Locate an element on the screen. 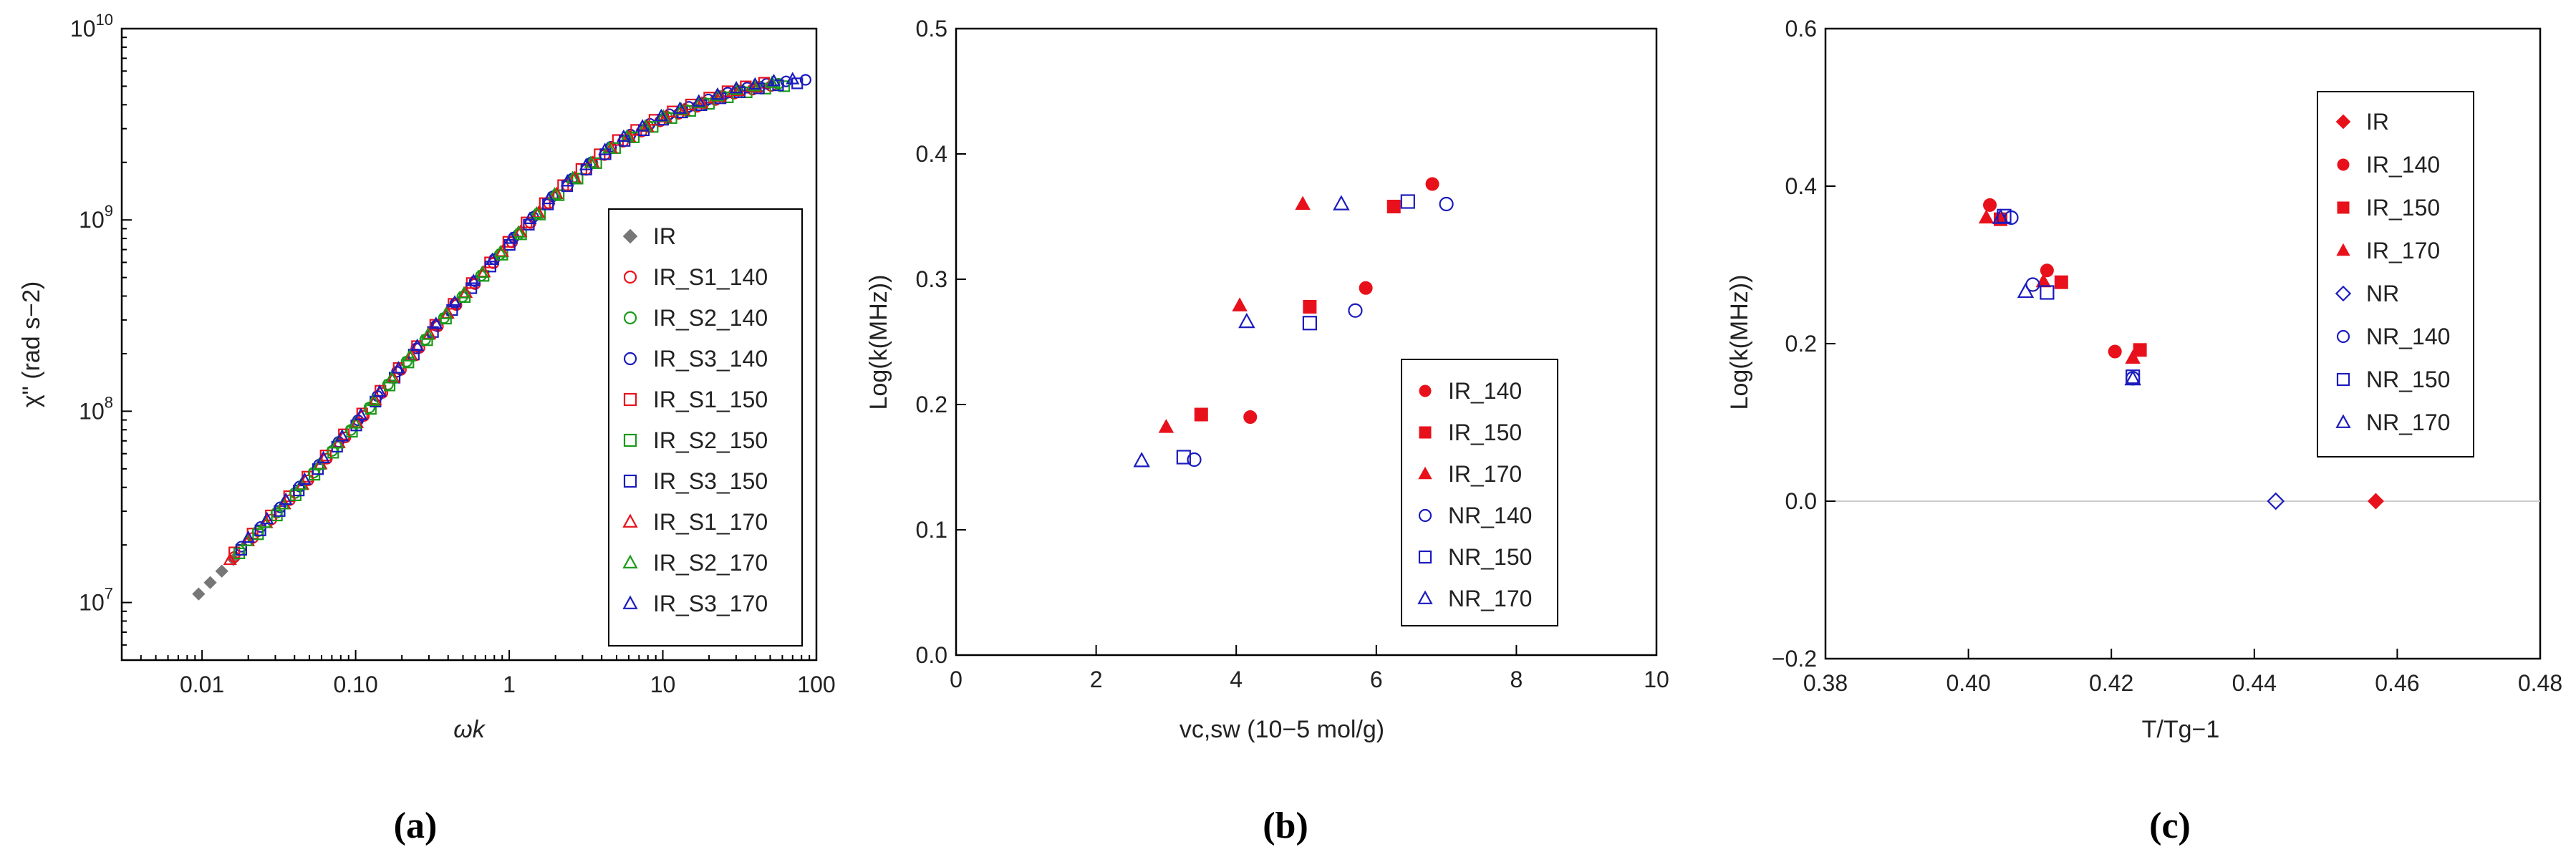 The height and width of the screenshot is (857, 2576). x-tick-label: 0.40 is located at coordinates (1968, 683).